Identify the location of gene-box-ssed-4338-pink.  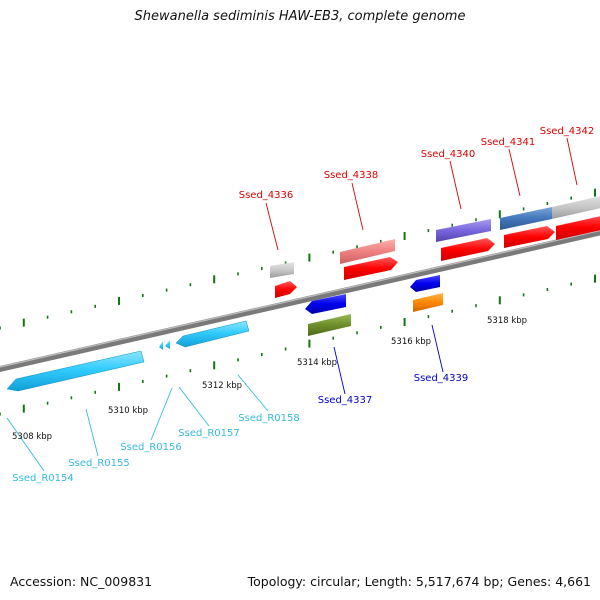
(367, 251).